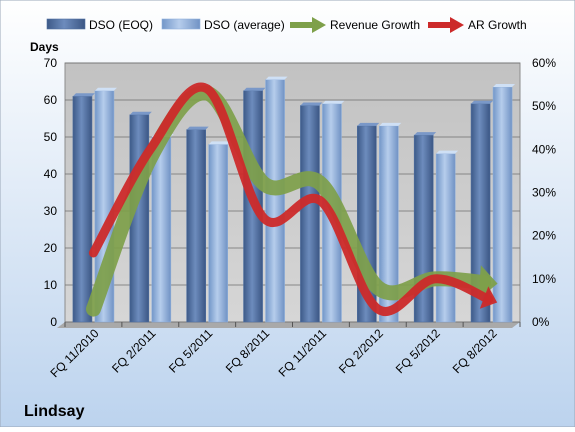 The width and height of the screenshot is (575, 432). I want to click on y2-tick-label: 10%, so click(544, 279).